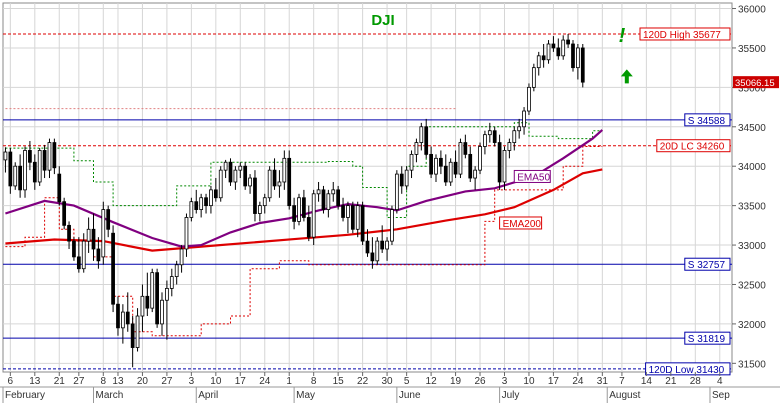 The image size is (780, 408). Describe the element at coordinates (339, 381) in the screenshot. I see `x-tick-label: 15` at that location.